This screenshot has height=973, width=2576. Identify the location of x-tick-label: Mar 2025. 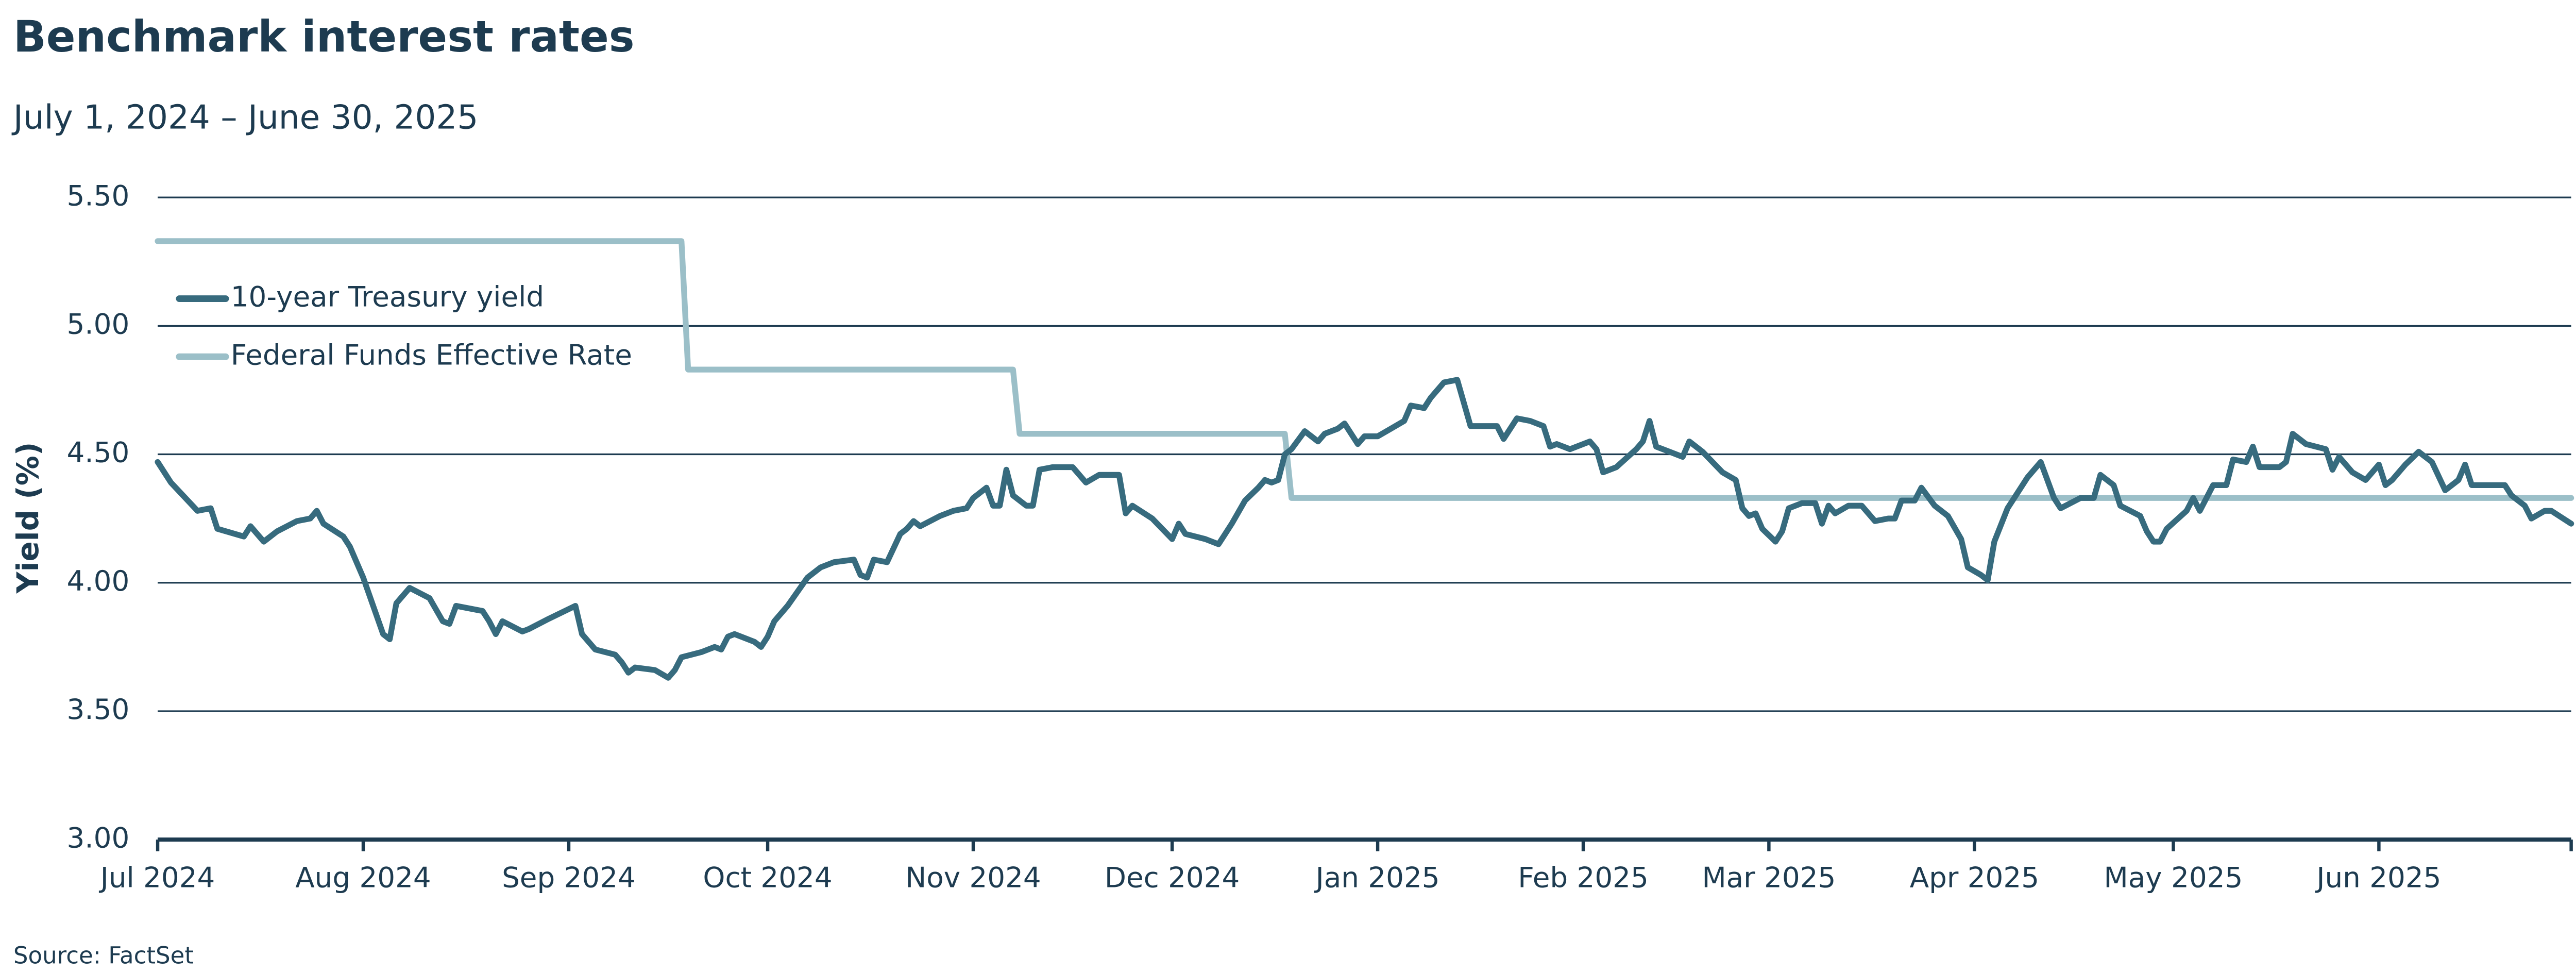
(1769, 877).